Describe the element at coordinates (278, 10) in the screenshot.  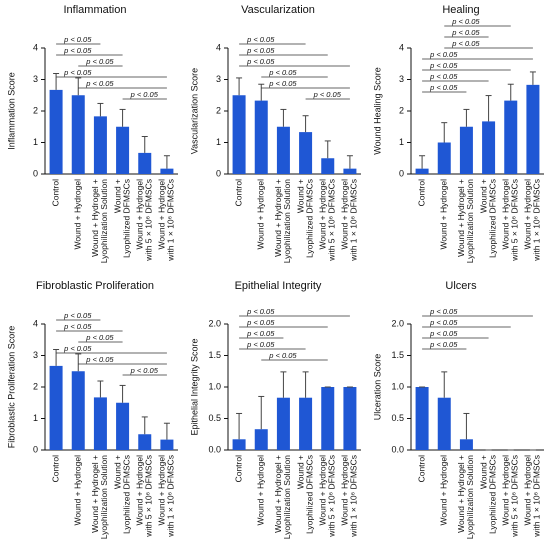
I see `chart-title: Vascularization` at that location.